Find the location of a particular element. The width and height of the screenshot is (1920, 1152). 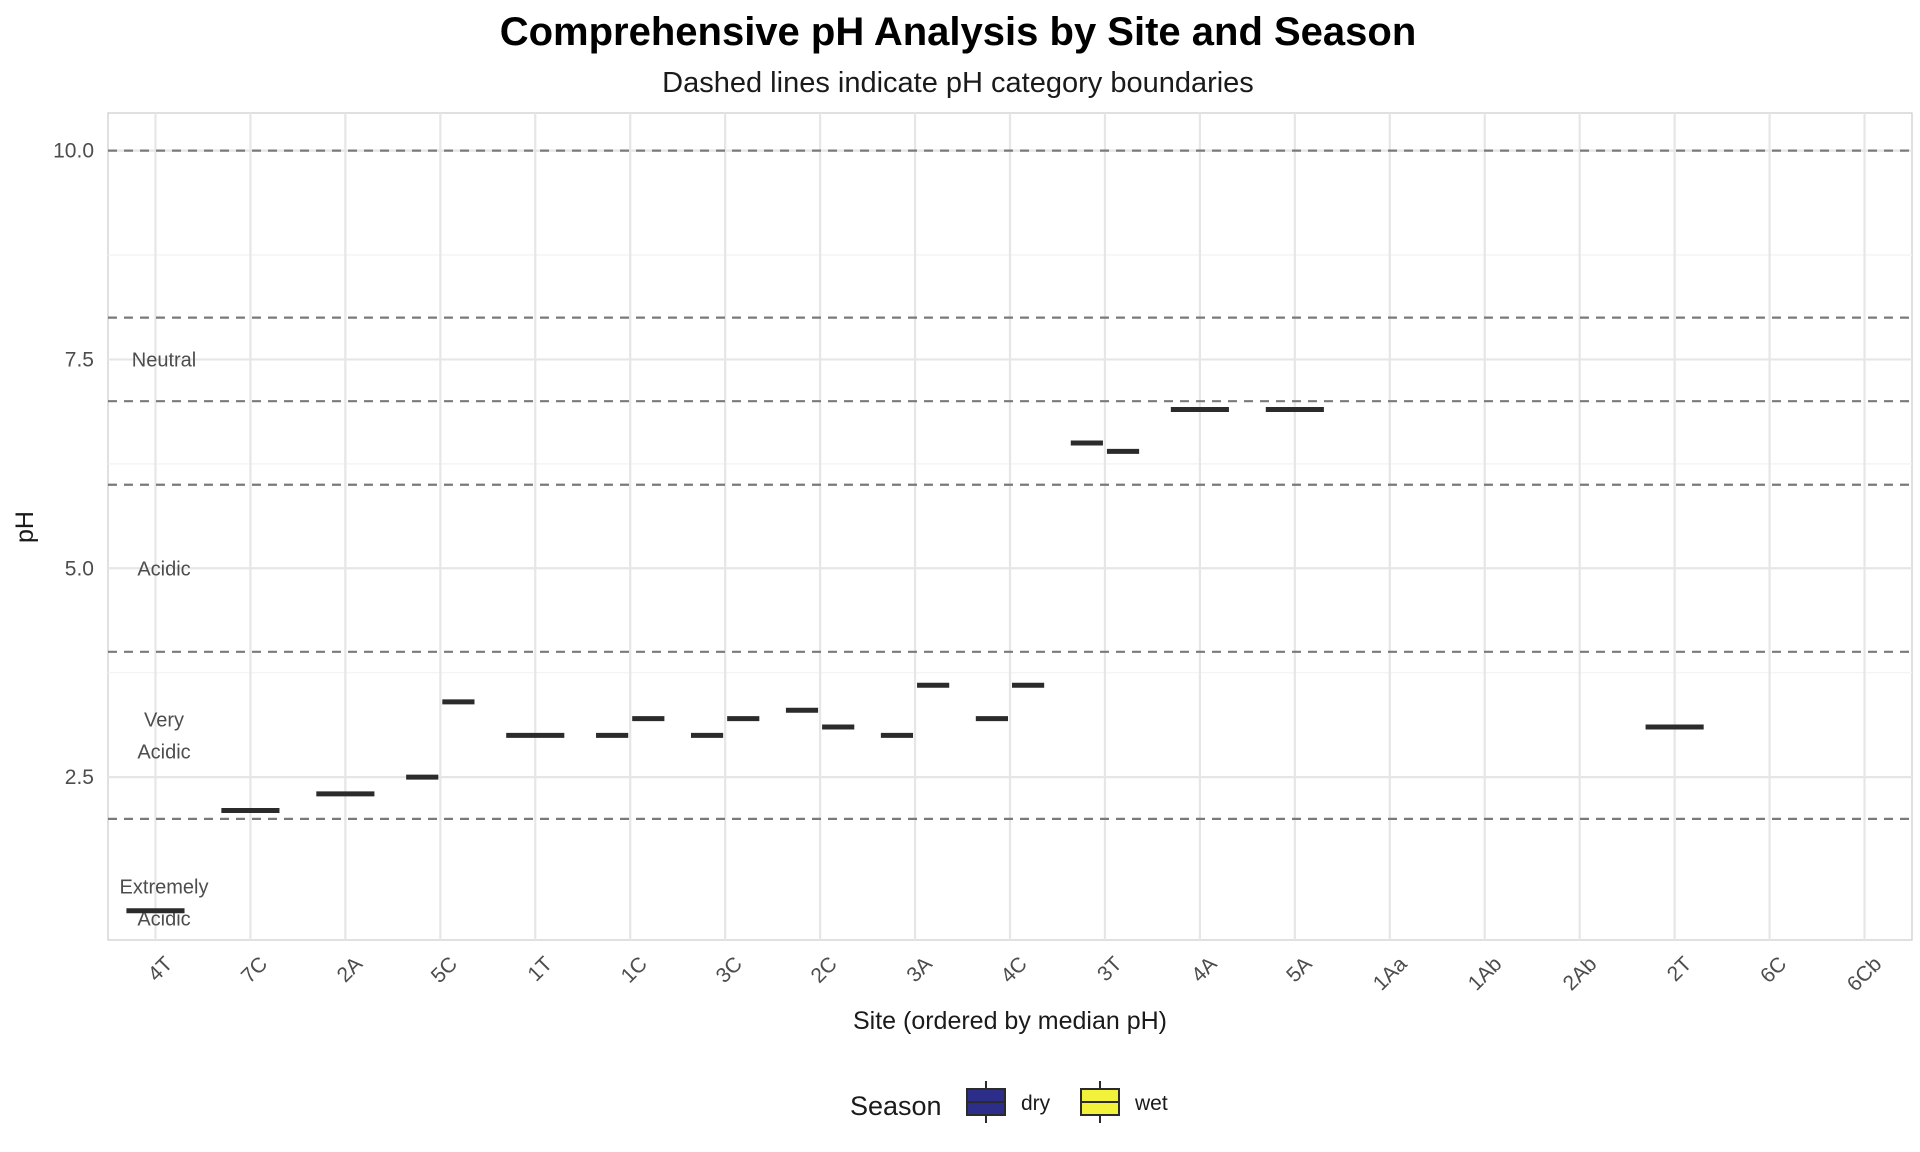

x-tick-label: 4C is located at coordinates (1013, 969).